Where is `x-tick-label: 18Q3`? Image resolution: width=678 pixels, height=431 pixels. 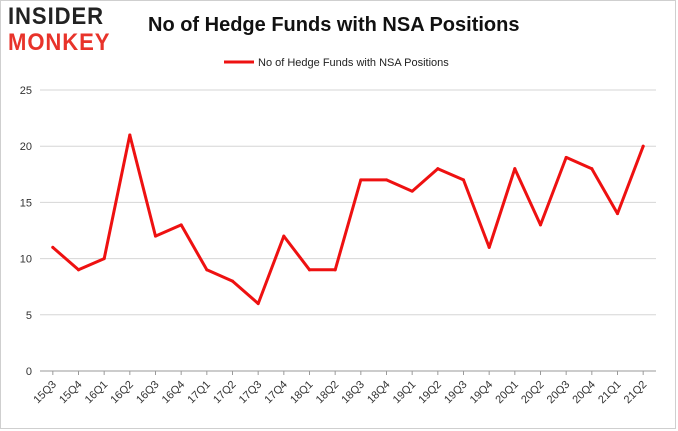
x-tick-label: 18Q3 is located at coordinates (353, 393).